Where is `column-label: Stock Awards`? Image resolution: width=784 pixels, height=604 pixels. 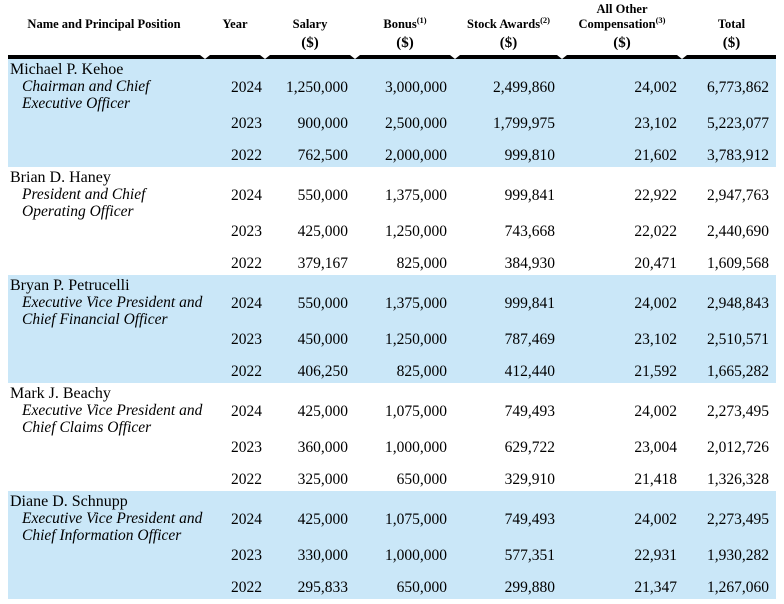
column-label: Stock Awards is located at coordinates (504, 24).